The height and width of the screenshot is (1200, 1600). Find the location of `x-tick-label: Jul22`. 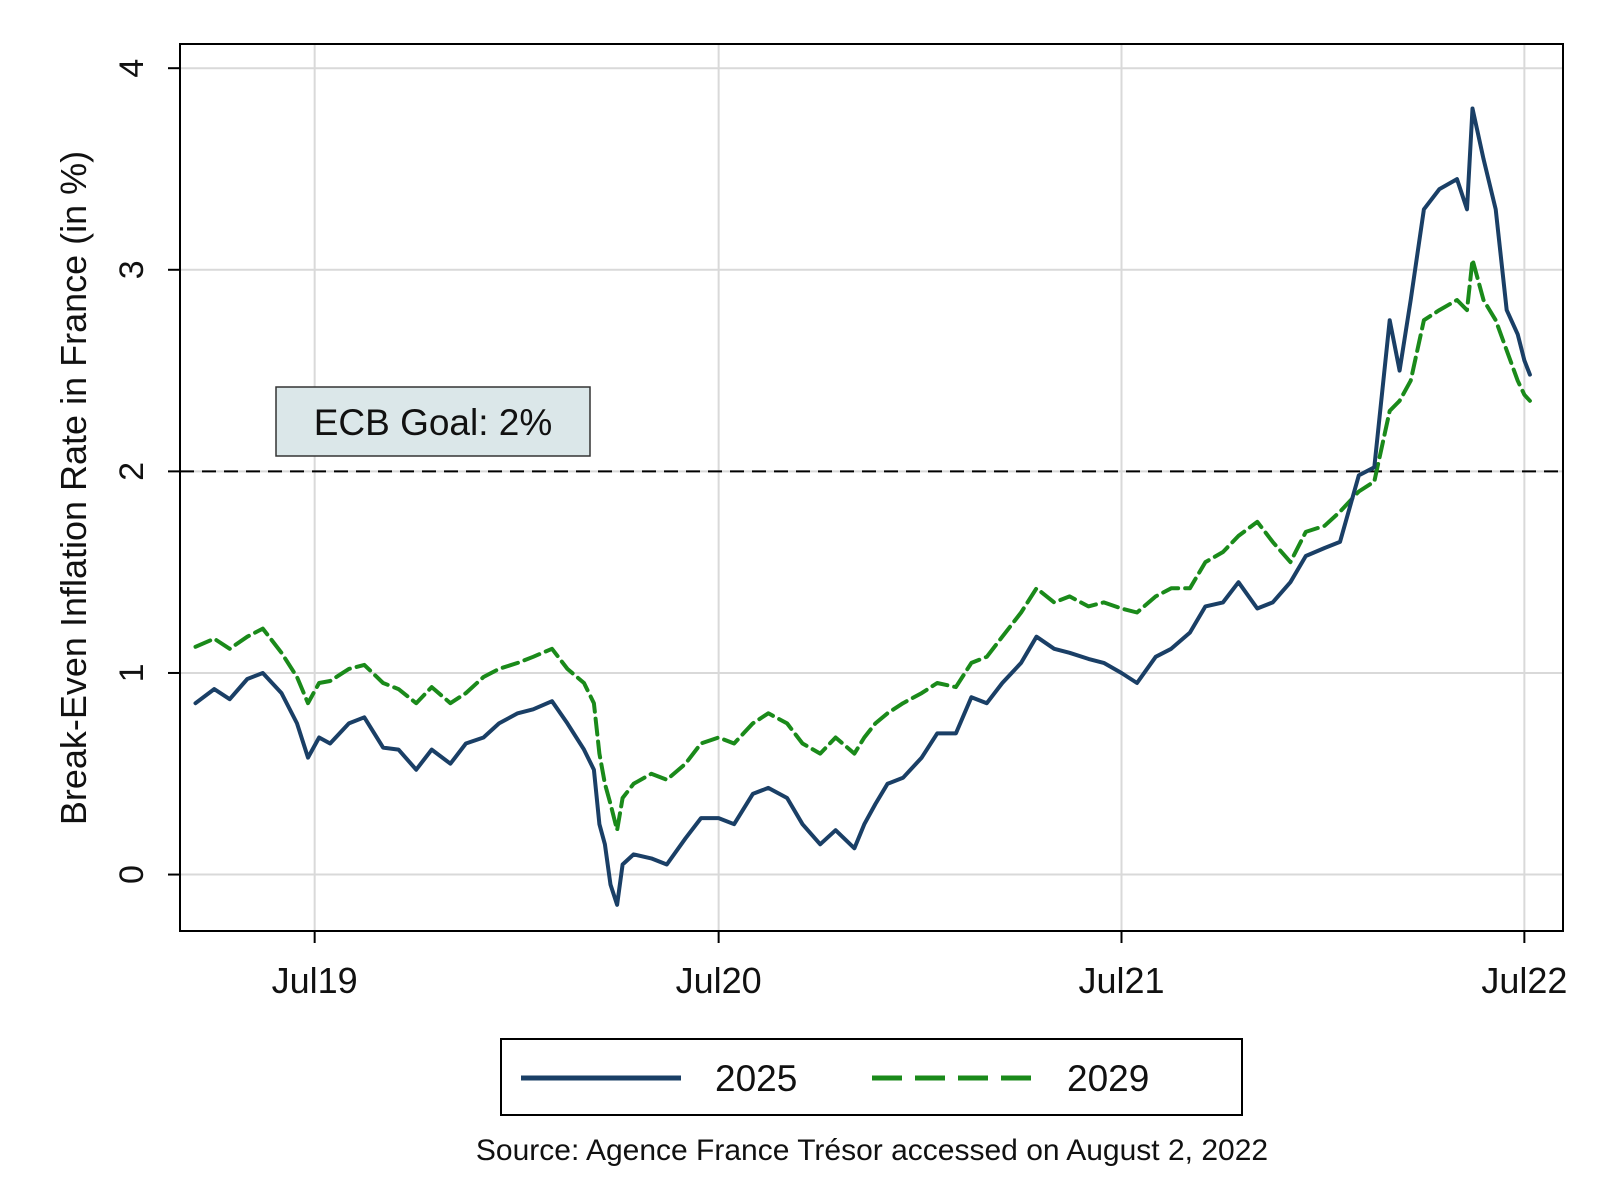

x-tick-label: Jul22 is located at coordinates (1524, 980).